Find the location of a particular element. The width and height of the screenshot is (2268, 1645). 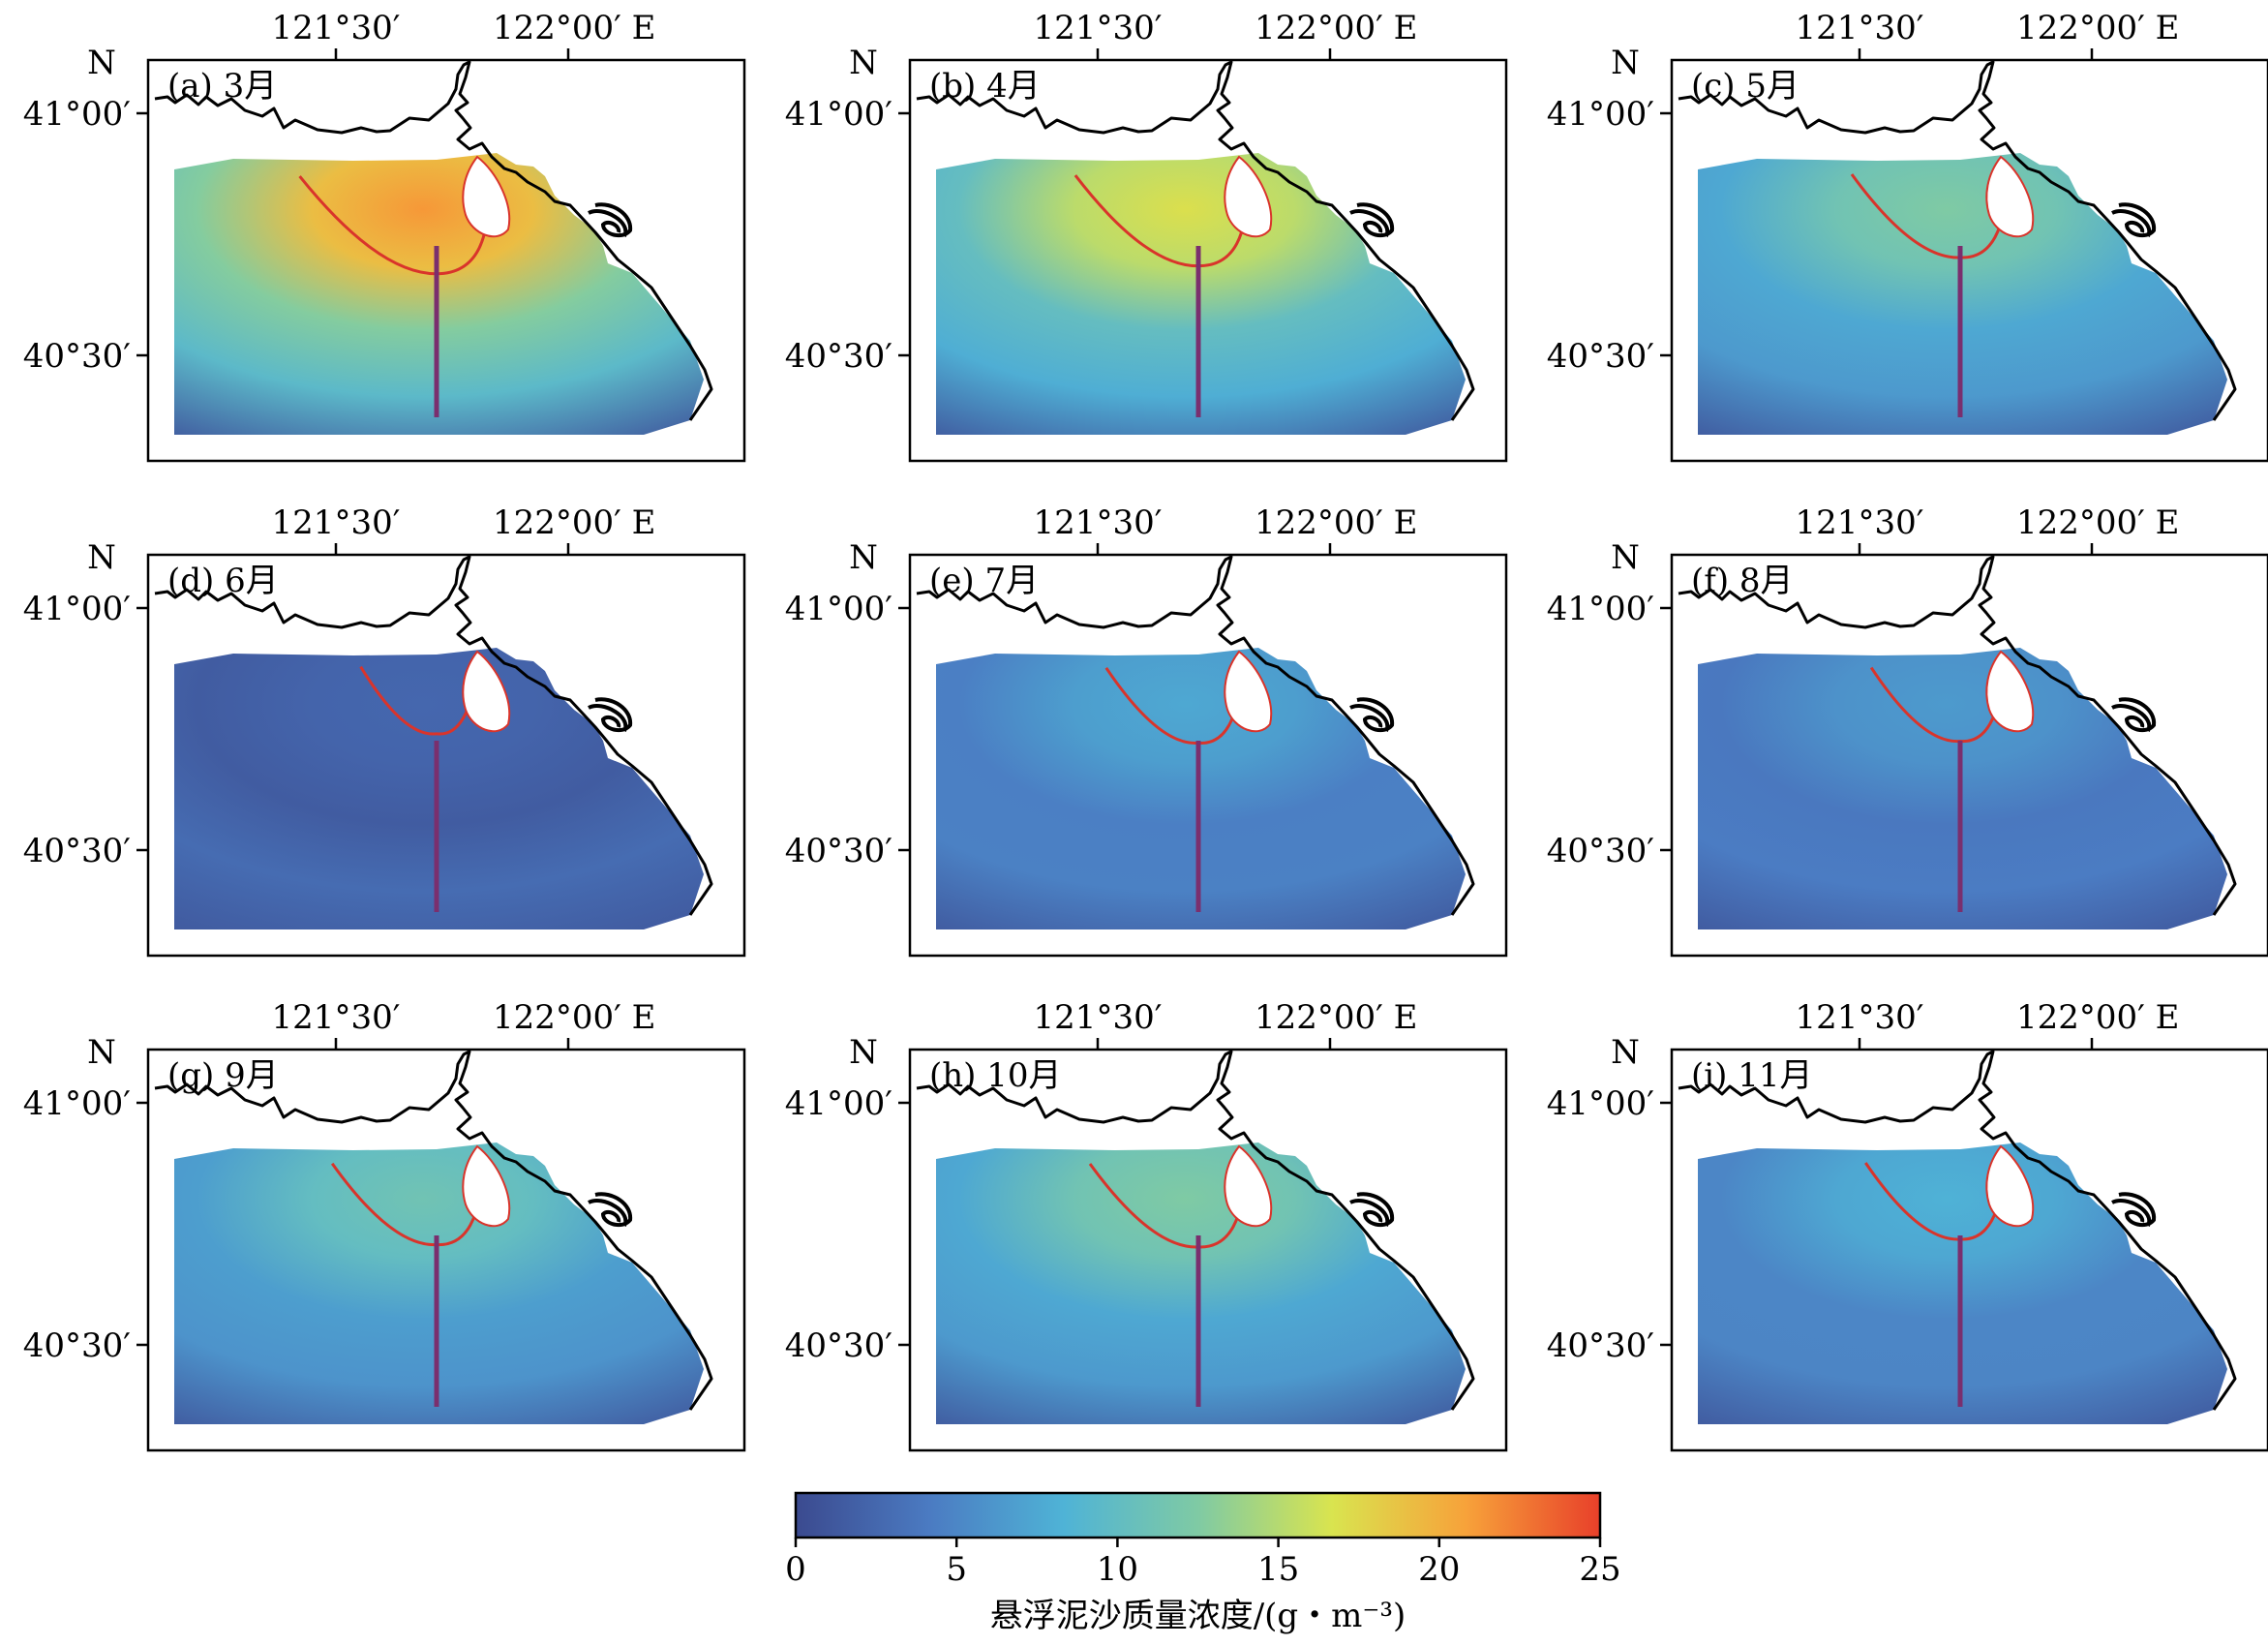

map-panel: 121°30′ 122°00′ E N 41°00′ 40°30′ (i) 11月 is located at coordinates (1907, 1225).